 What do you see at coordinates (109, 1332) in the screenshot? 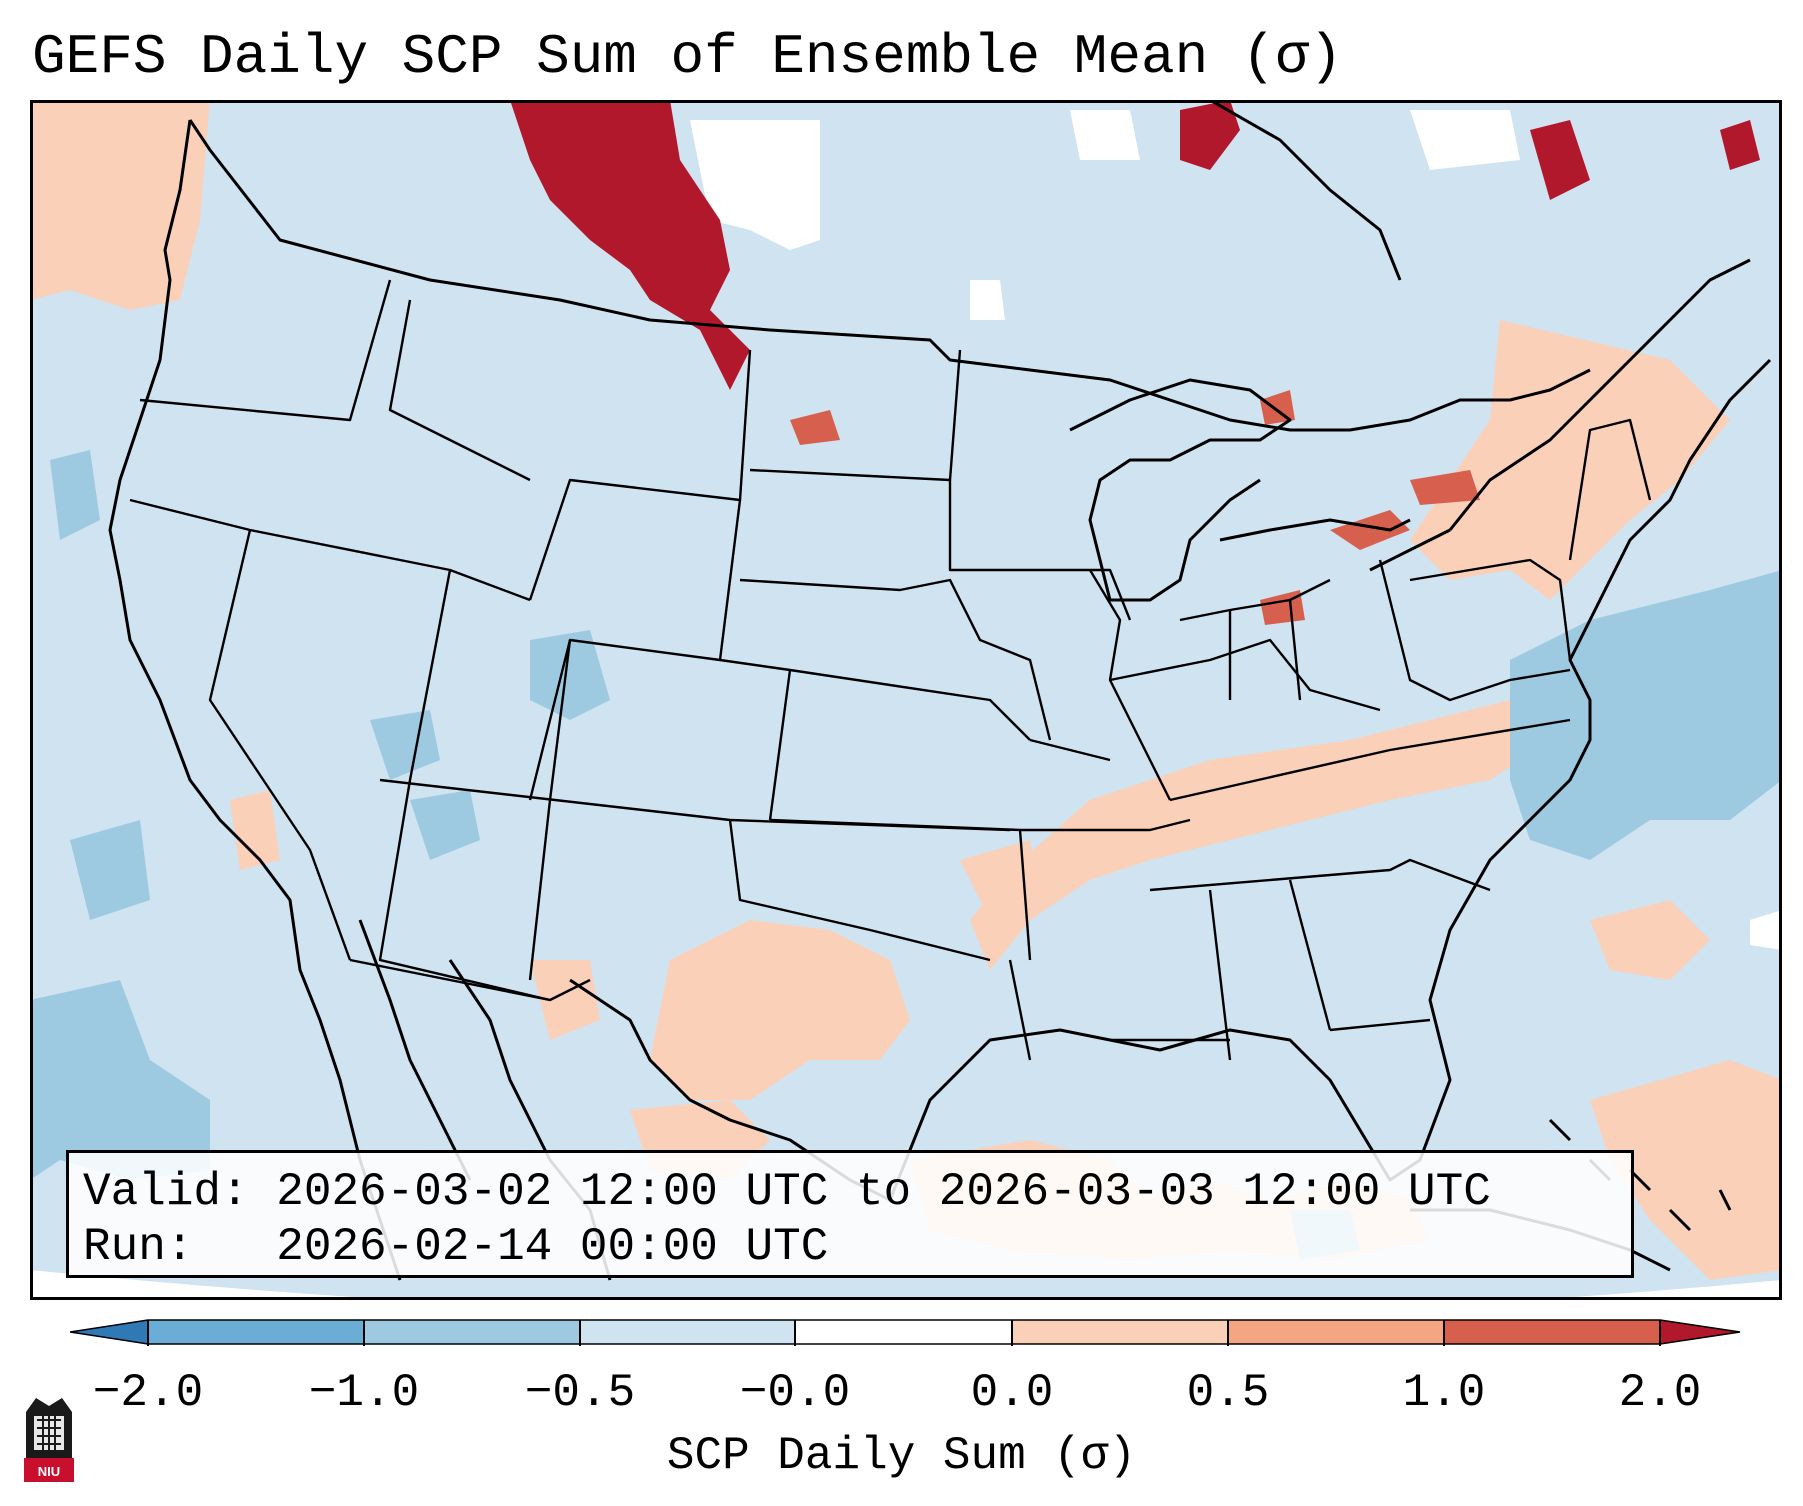
I see `colorbar-extend-low` at bounding box center [109, 1332].